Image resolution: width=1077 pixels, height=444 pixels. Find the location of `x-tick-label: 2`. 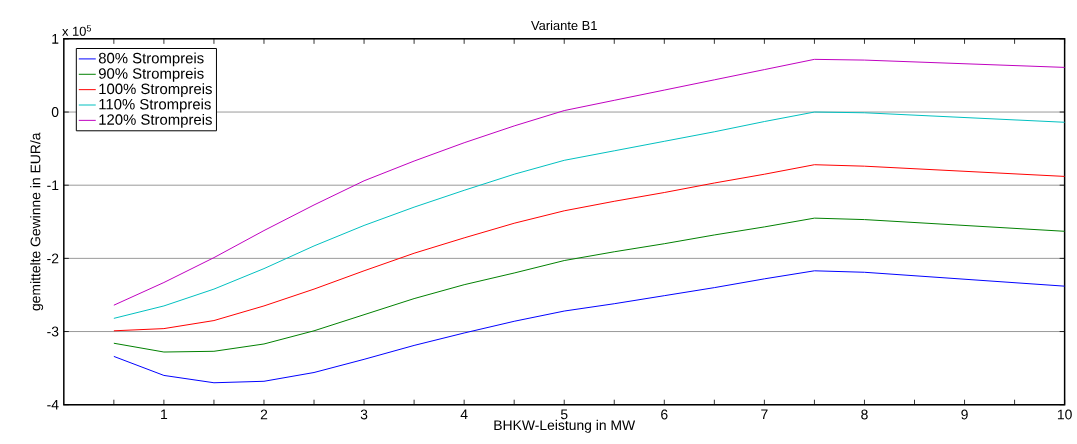

x-tick-label: 2 is located at coordinates (264, 414).